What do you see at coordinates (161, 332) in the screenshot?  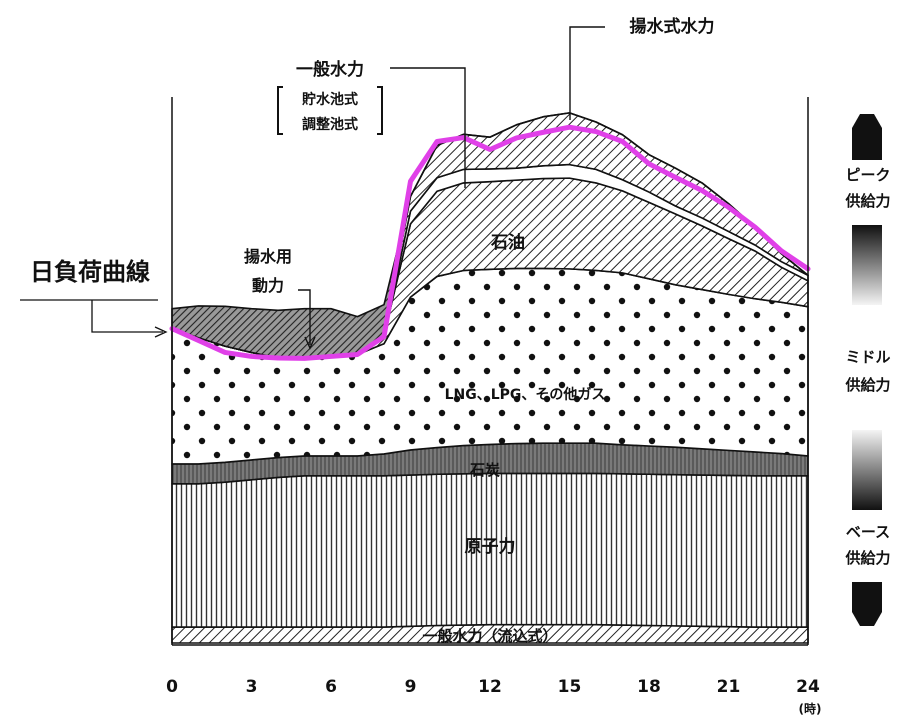 I see `load-curve-arrow` at bounding box center [161, 332].